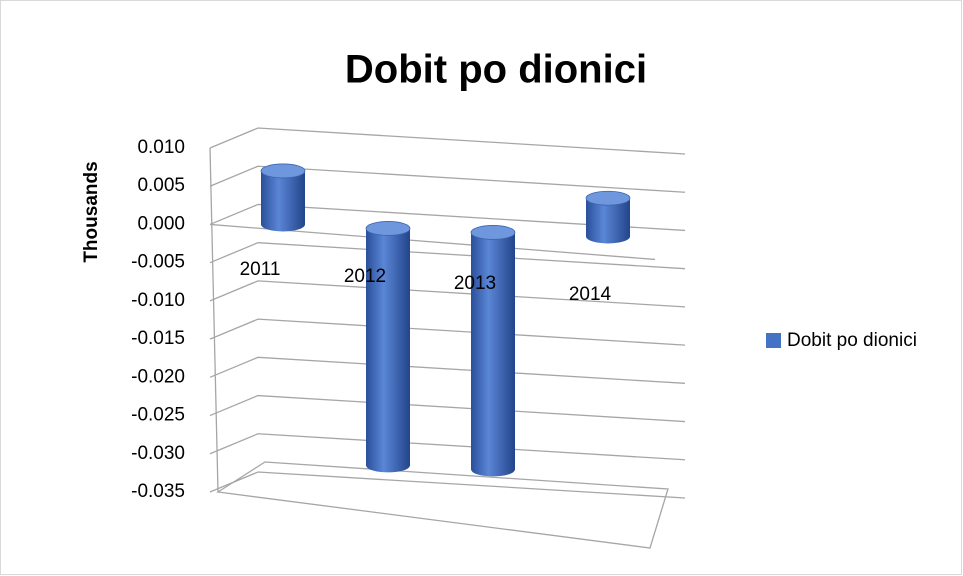 The image size is (963, 576). Describe the element at coordinates (161, 223) in the screenshot. I see `y-tick-label: 0.000` at that location.